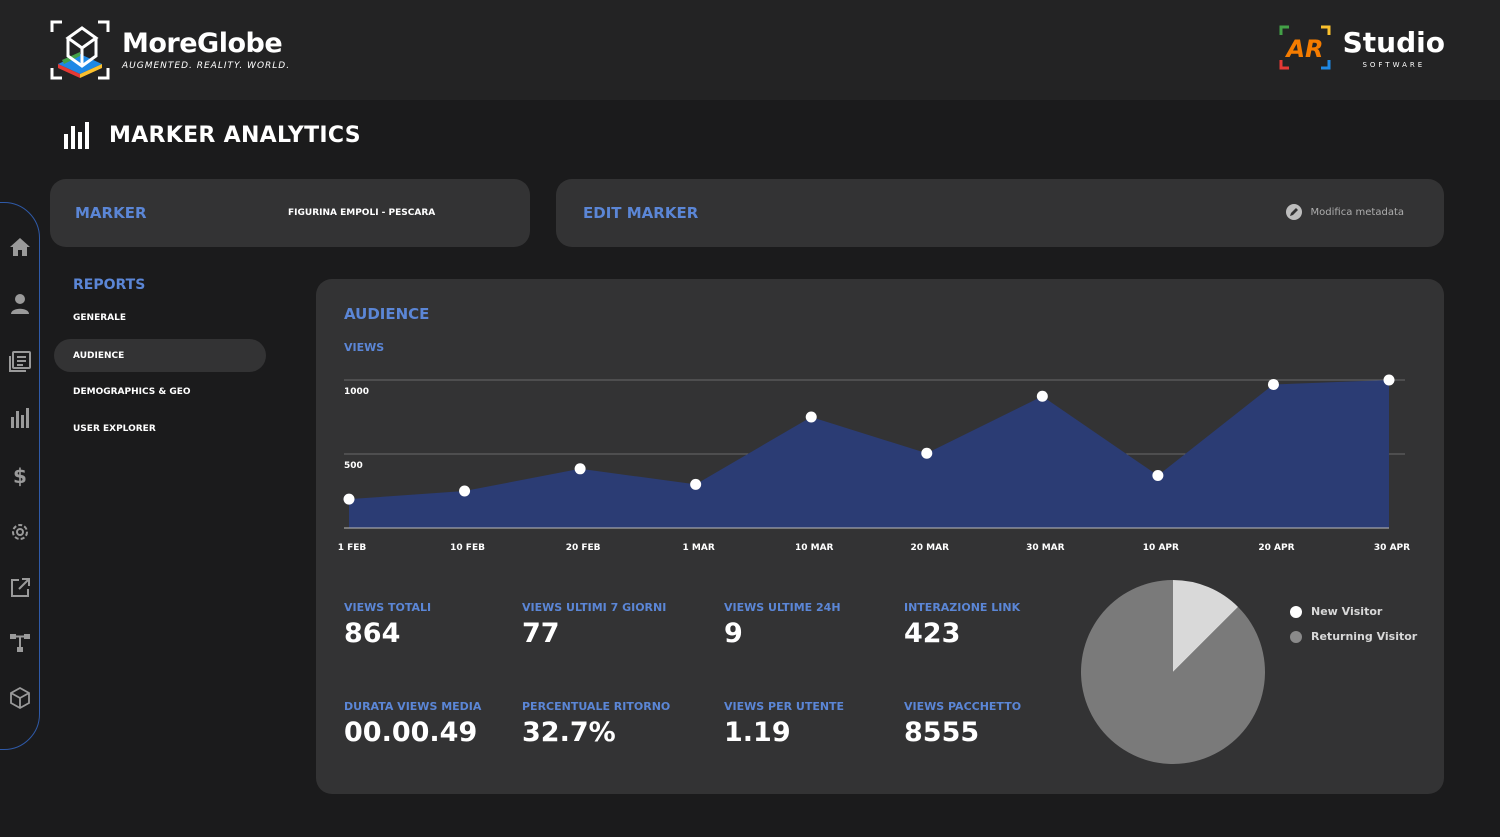  What do you see at coordinates (782, 607) in the screenshot?
I see `kpi-label: VIEWS ULTIME 24H` at bounding box center [782, 607].